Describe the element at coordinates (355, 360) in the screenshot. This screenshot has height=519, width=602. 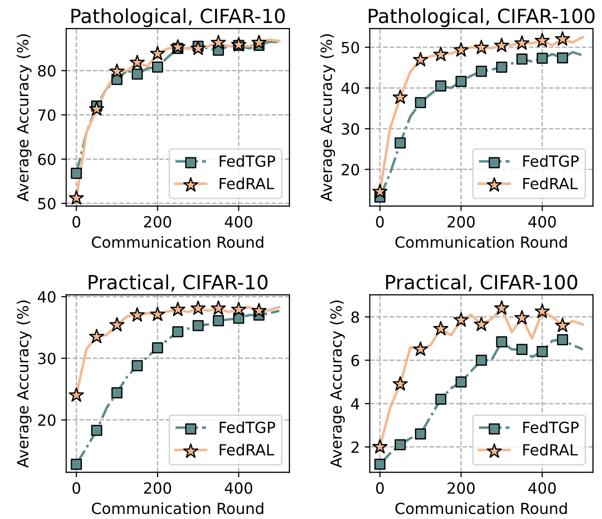
I see `y-tick-label: 6` at that location.